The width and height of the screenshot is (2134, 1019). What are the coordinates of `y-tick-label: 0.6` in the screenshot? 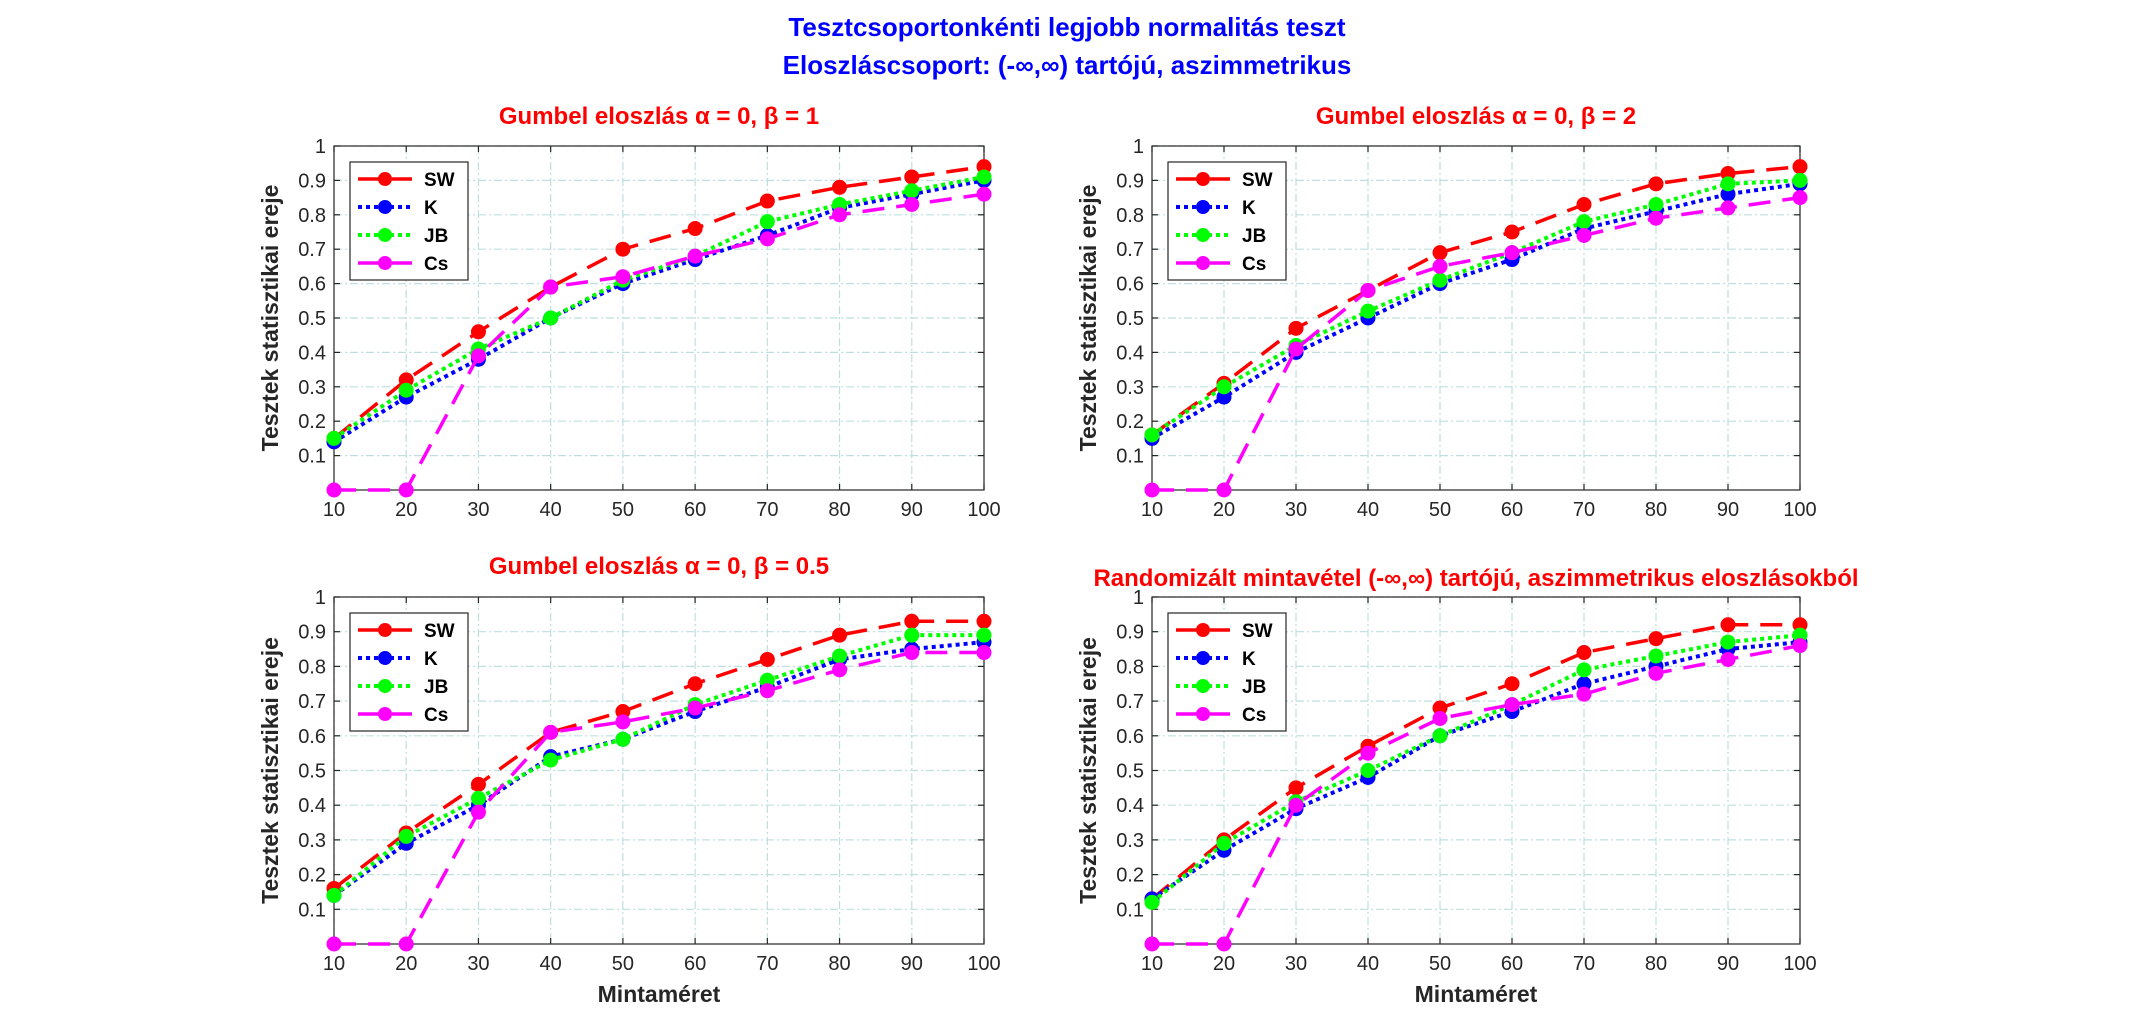 It's located at (312, 737).